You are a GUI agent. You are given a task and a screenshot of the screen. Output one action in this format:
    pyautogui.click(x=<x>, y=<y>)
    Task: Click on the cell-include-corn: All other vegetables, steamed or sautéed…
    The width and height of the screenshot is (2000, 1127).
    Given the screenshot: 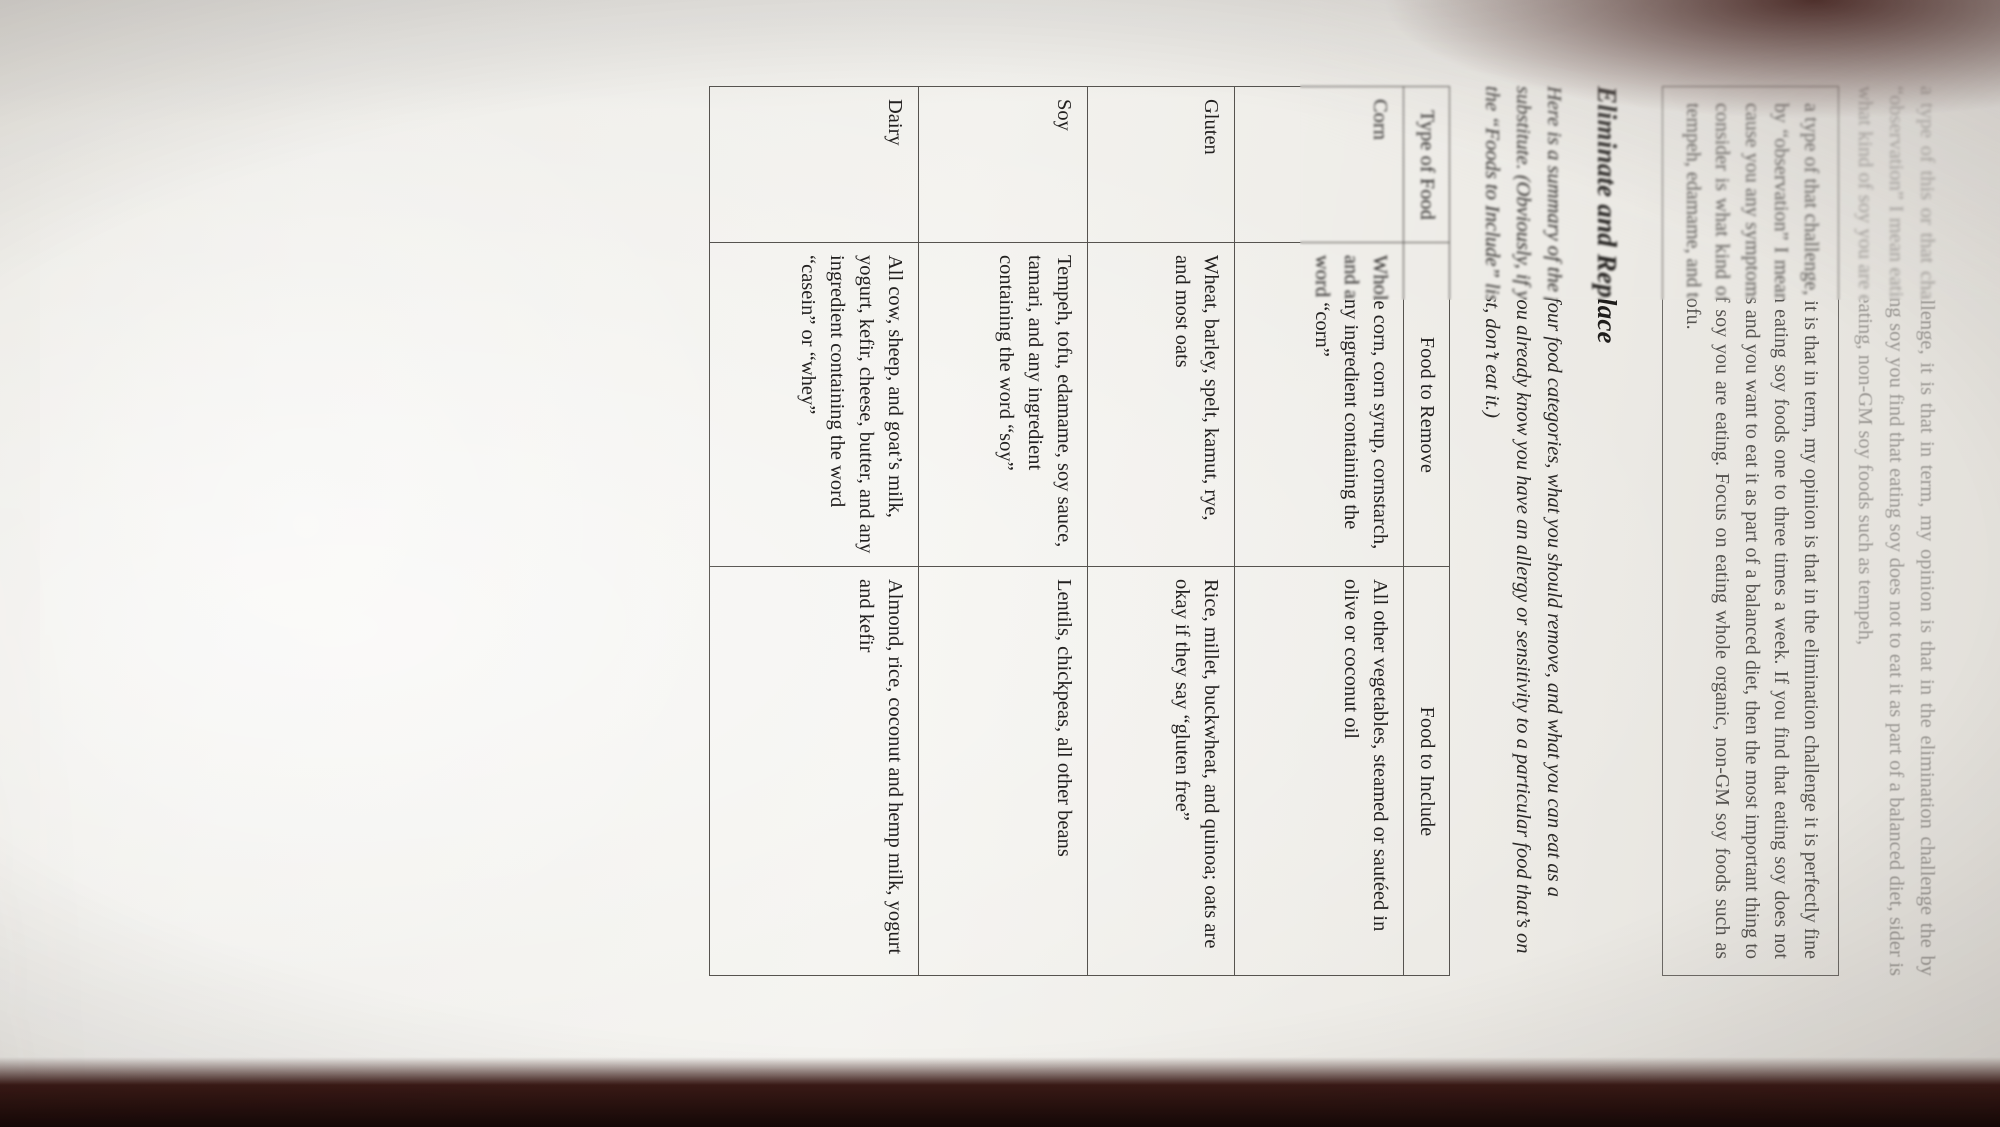 What is the action you would take?
    pyautogui.click(x=1319, y=771)
    